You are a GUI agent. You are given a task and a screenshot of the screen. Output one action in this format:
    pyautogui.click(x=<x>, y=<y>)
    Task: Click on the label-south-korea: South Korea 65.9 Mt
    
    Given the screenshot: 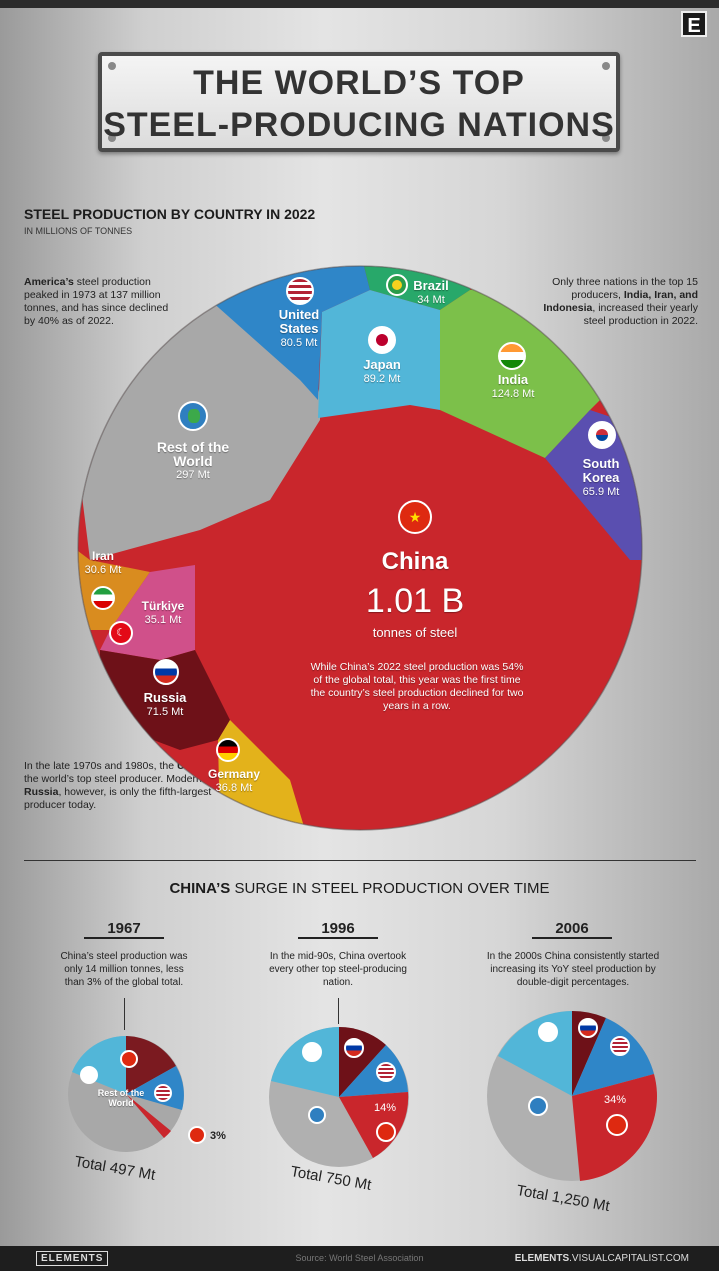 What is the action you would take?
    pyautogui.click(x=601, y=477)
    